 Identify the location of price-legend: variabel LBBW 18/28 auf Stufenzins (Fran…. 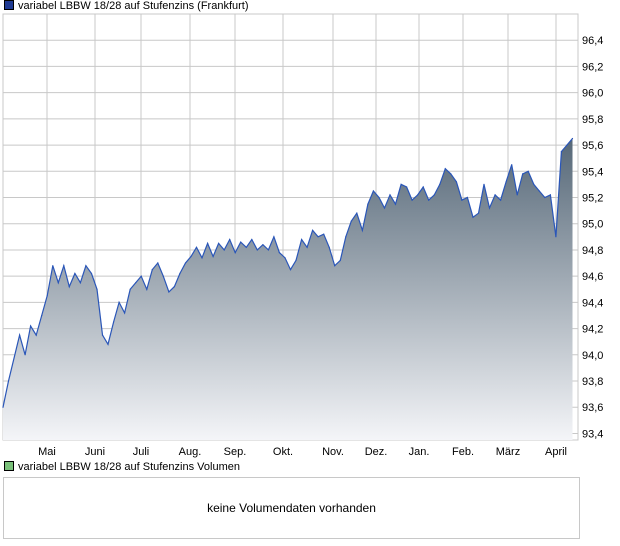
(126, 6).